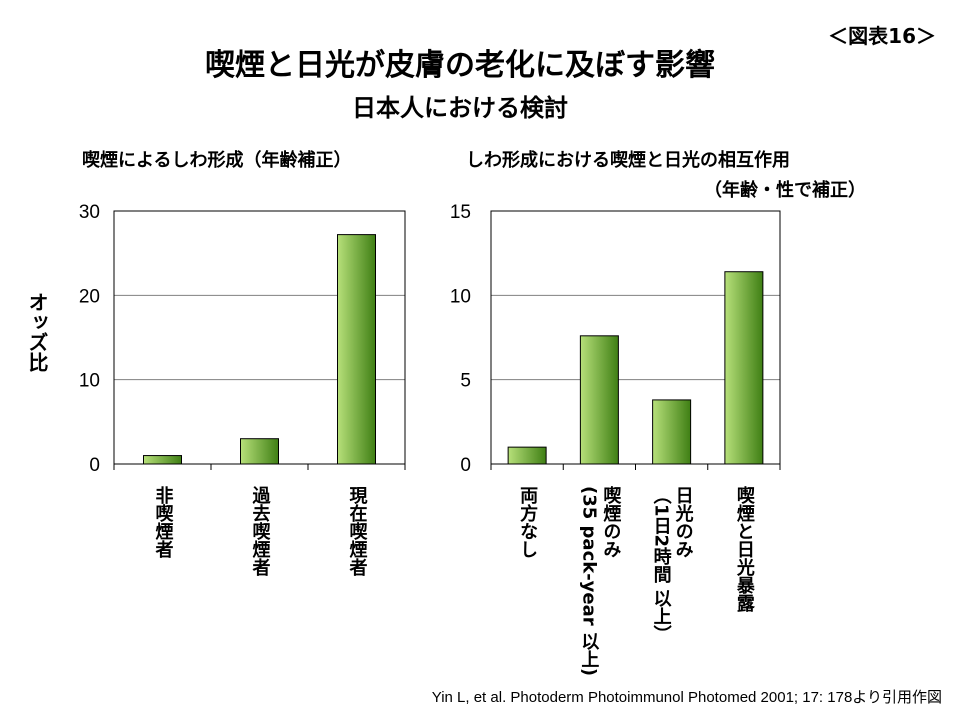  I want to click on y-tick-label: 15, so click(460, 212).